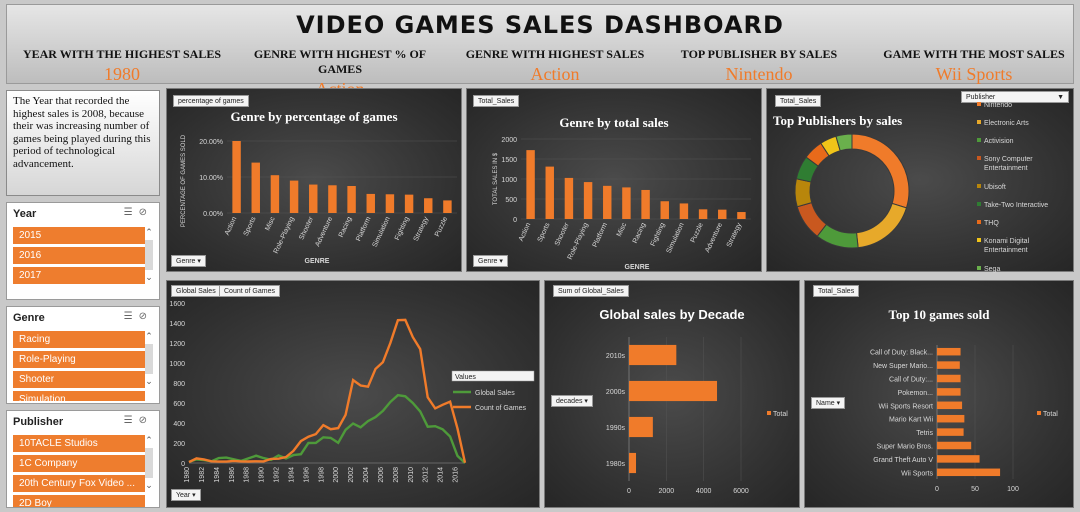 Image resolution: width=1080 pixels, height=512 pixels. I want to click on slicer-item-year: 2016, so click(79, 255).